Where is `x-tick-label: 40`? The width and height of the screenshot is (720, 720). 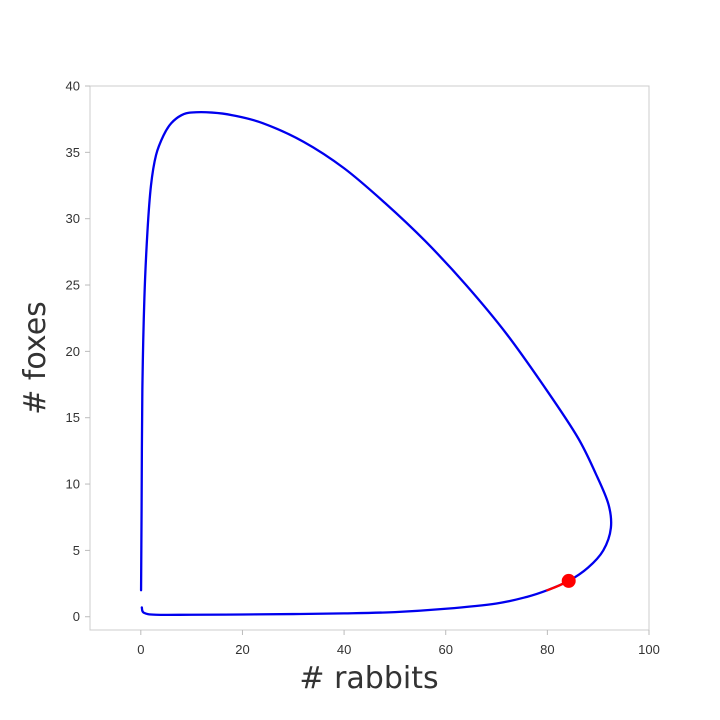
x-tick-label: 40 is located at coordinates (344, 649).